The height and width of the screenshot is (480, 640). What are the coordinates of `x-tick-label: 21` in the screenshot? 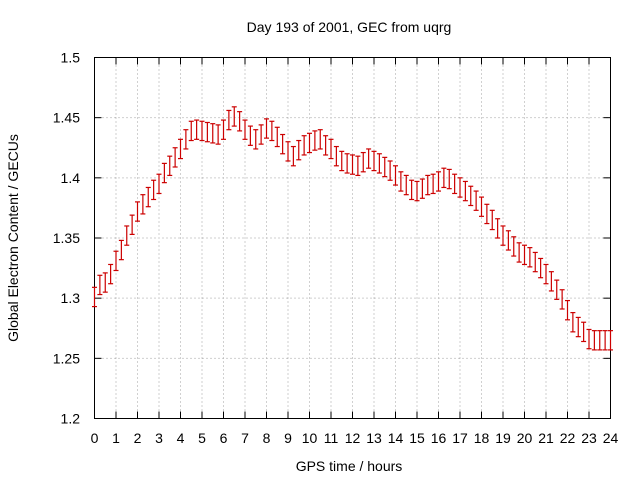 It's located at (546, 438).